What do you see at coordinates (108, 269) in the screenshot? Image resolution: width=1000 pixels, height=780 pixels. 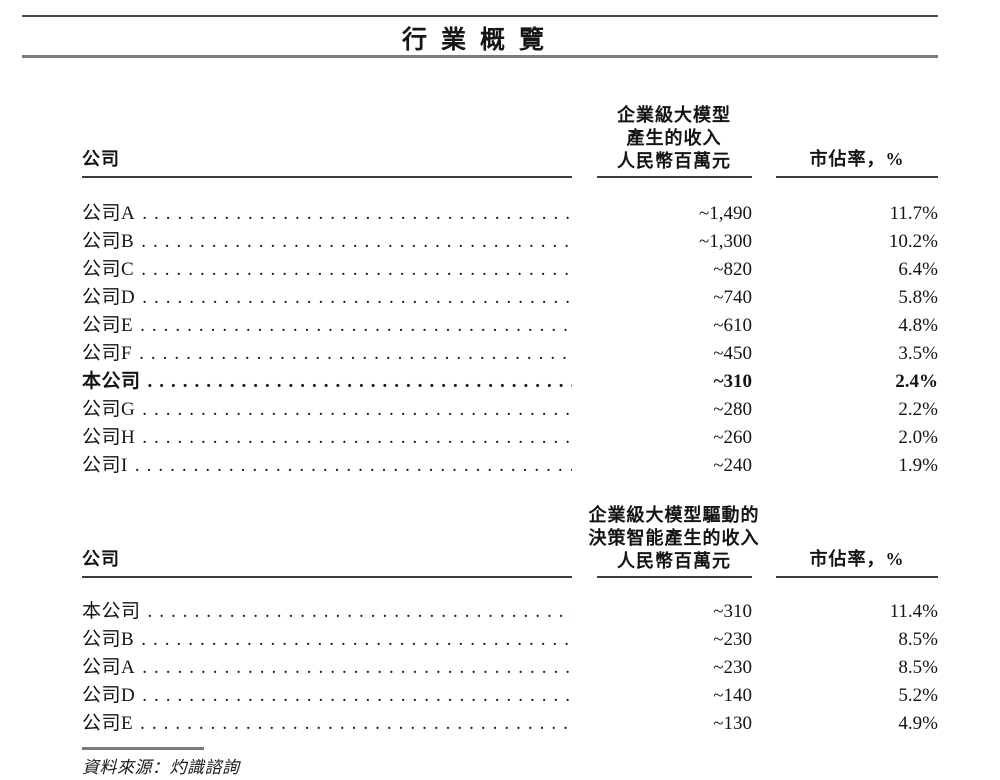 I see `company-name: 公司C` at bounding box center [108, 269].